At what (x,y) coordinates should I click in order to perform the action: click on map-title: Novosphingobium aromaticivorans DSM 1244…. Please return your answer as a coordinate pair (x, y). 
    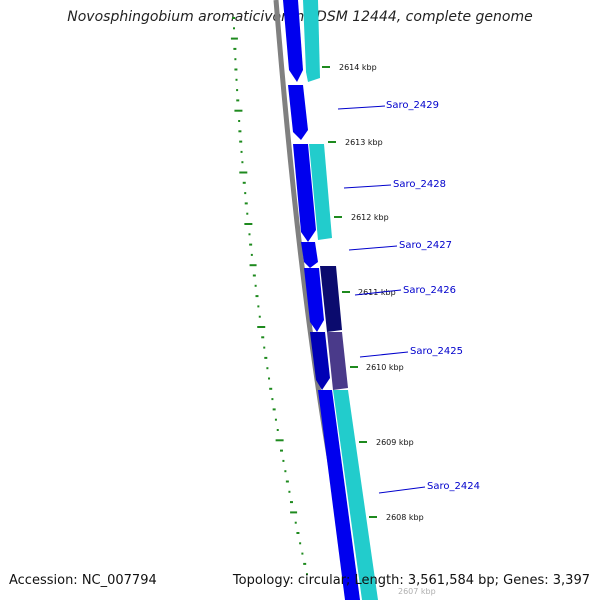
    Looking at the image, I should click on (300, 17).